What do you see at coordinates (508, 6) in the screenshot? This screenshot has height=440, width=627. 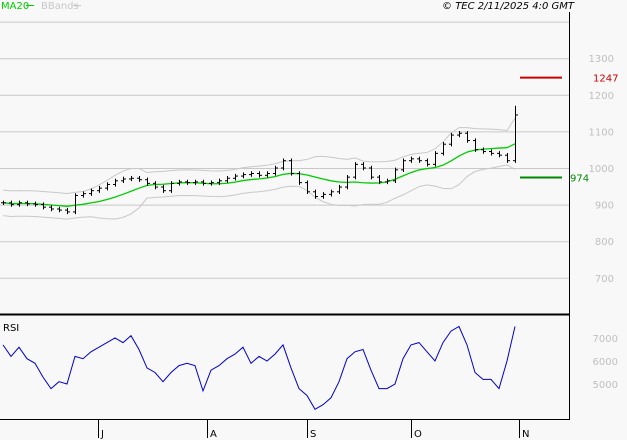 I see `copyright-timestamp: © TEC 2/11/2025 4:0 GMT` at bounding box center [508, 6].